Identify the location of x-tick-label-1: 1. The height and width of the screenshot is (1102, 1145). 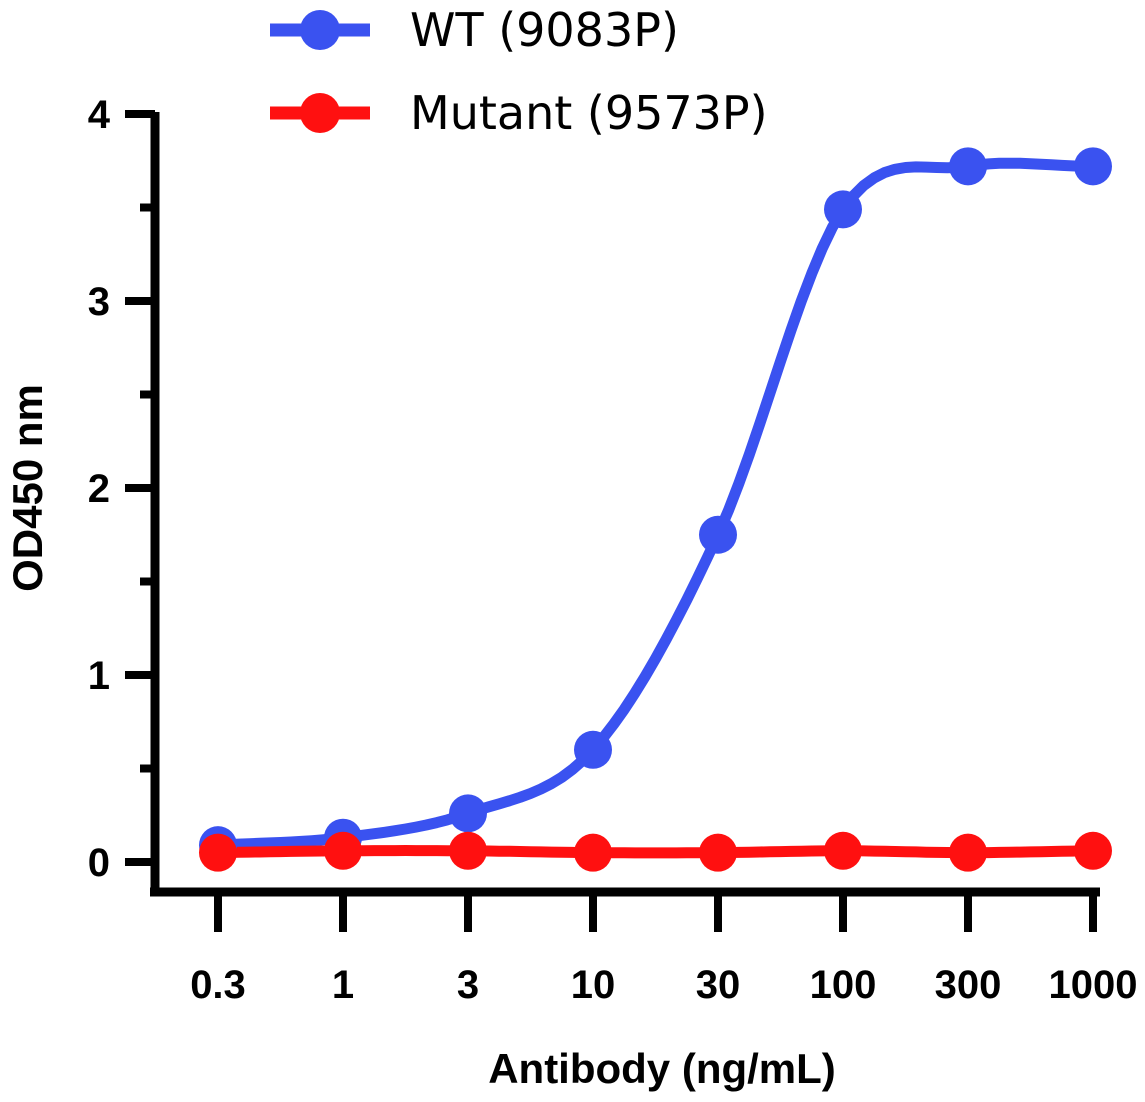
(343, 985).